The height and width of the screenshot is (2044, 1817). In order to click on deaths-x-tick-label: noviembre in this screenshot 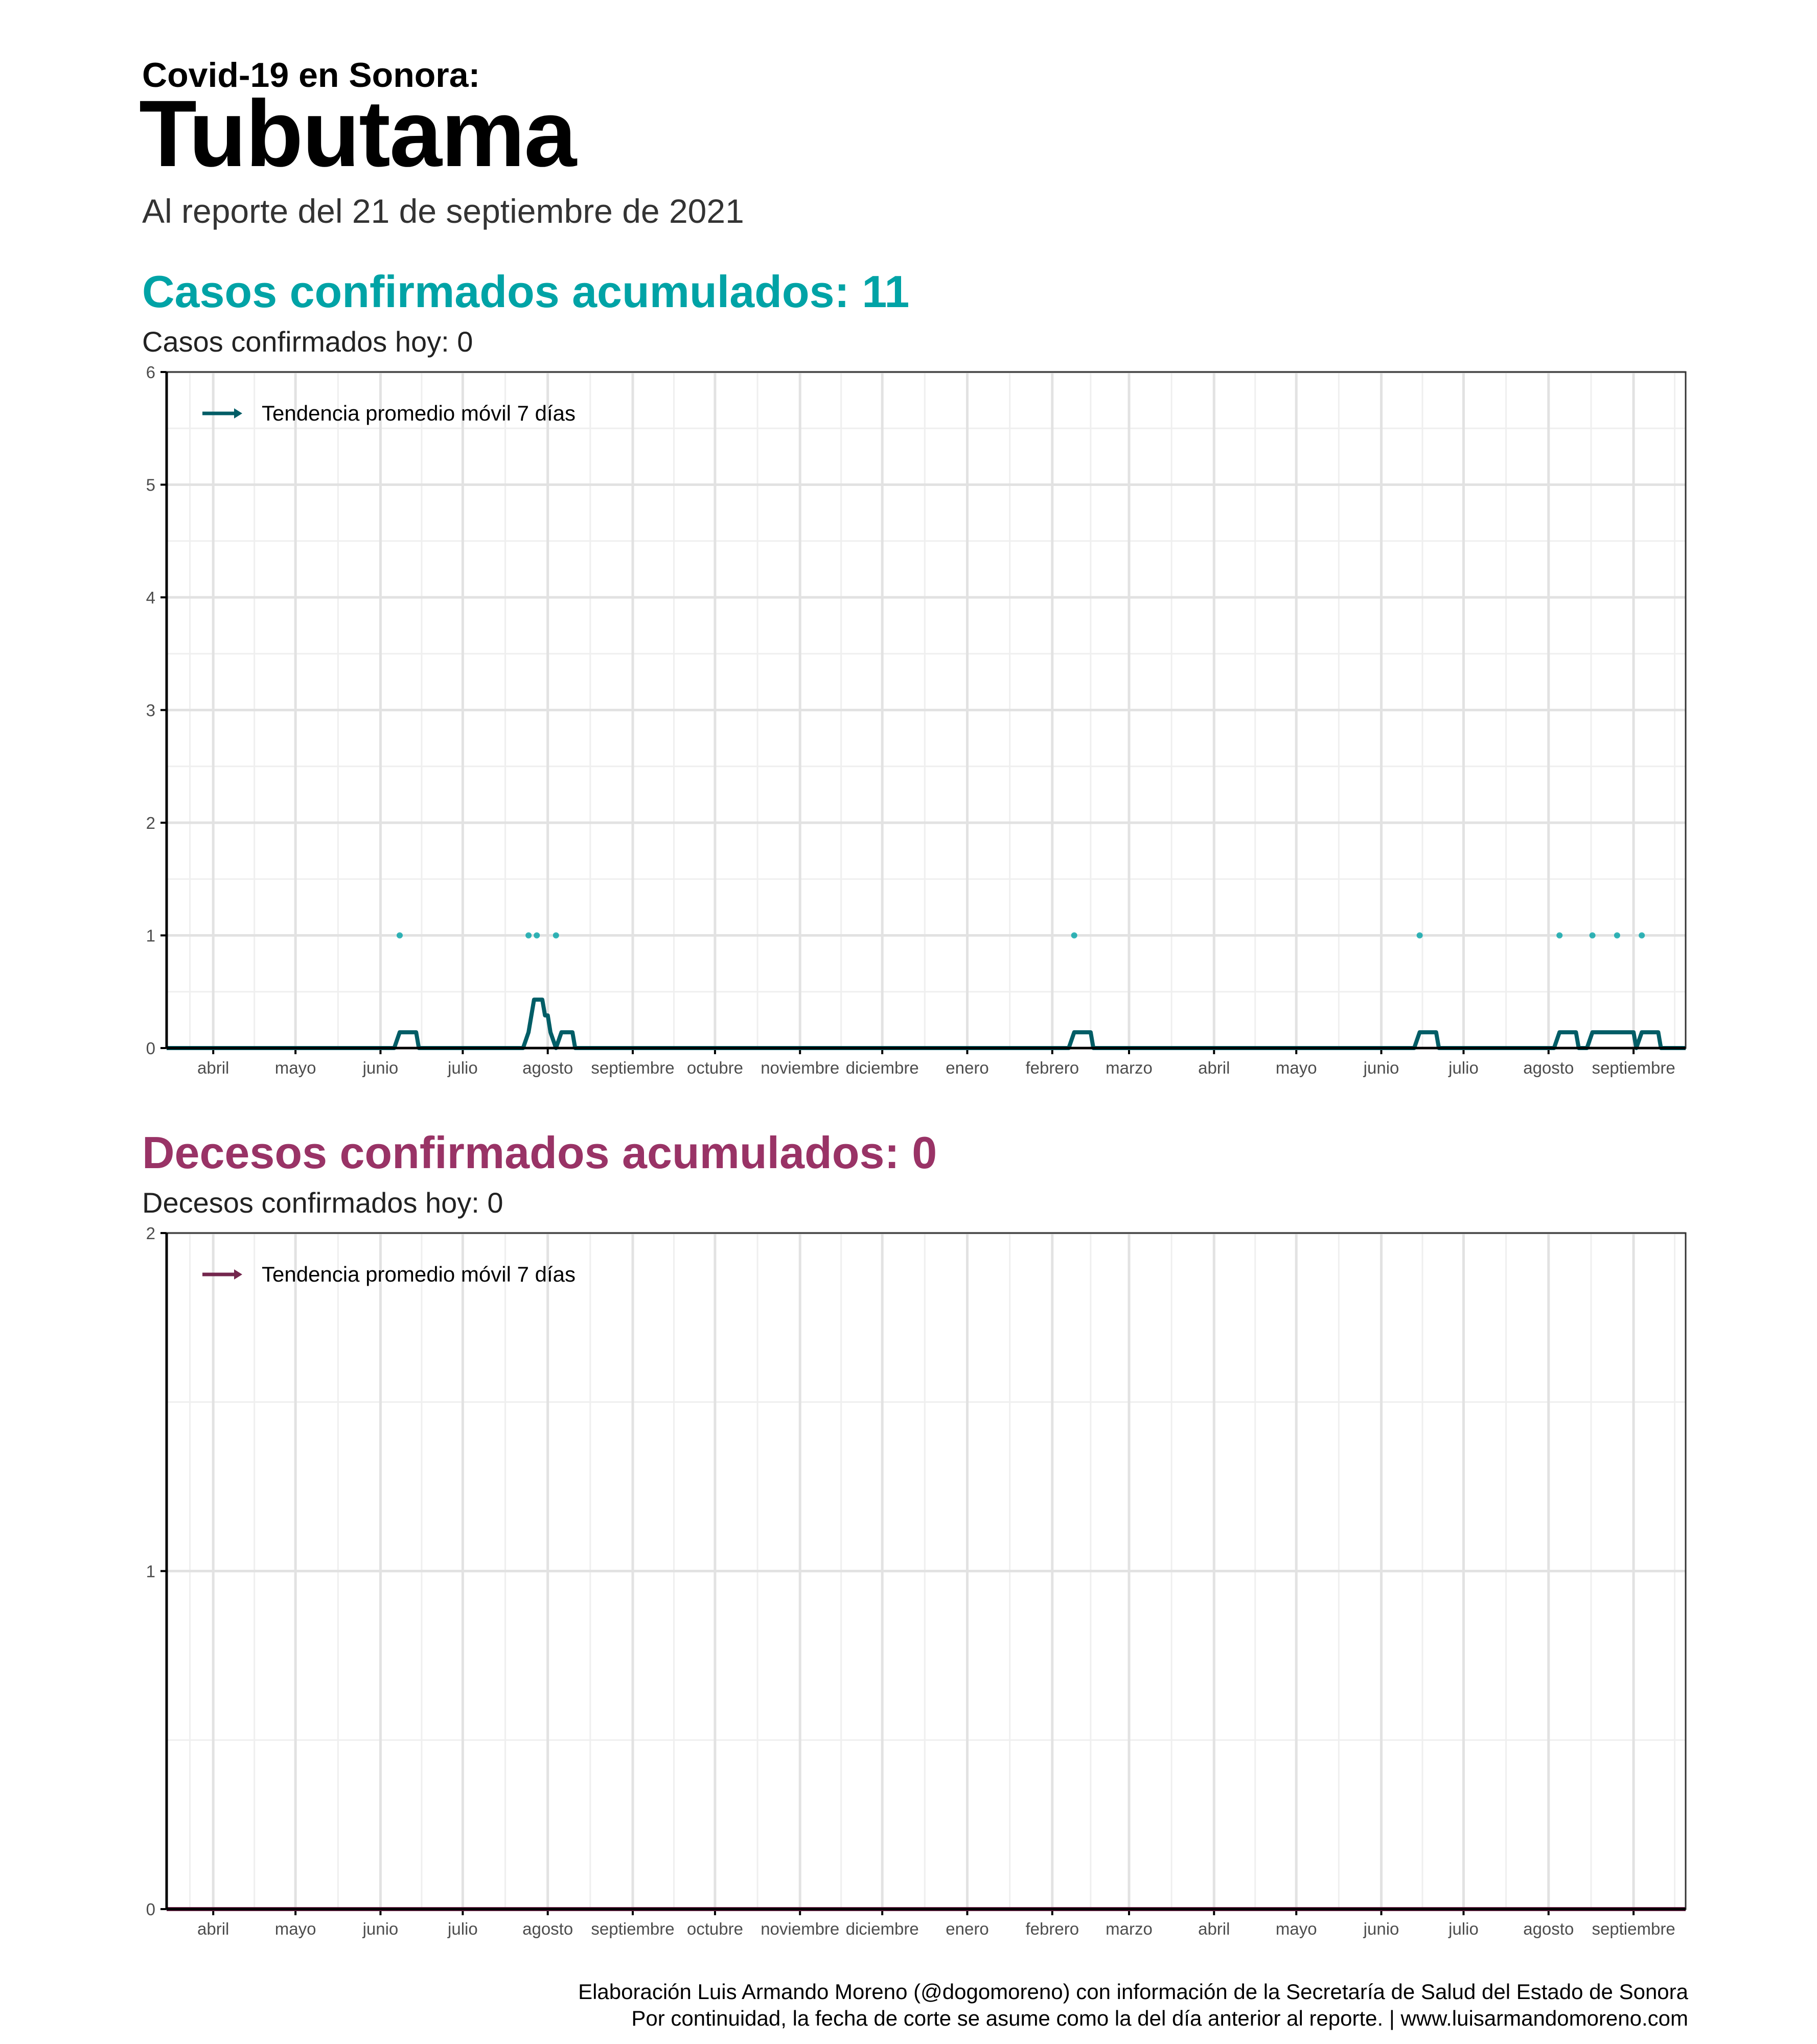, I will do `click(800, 1928)`.